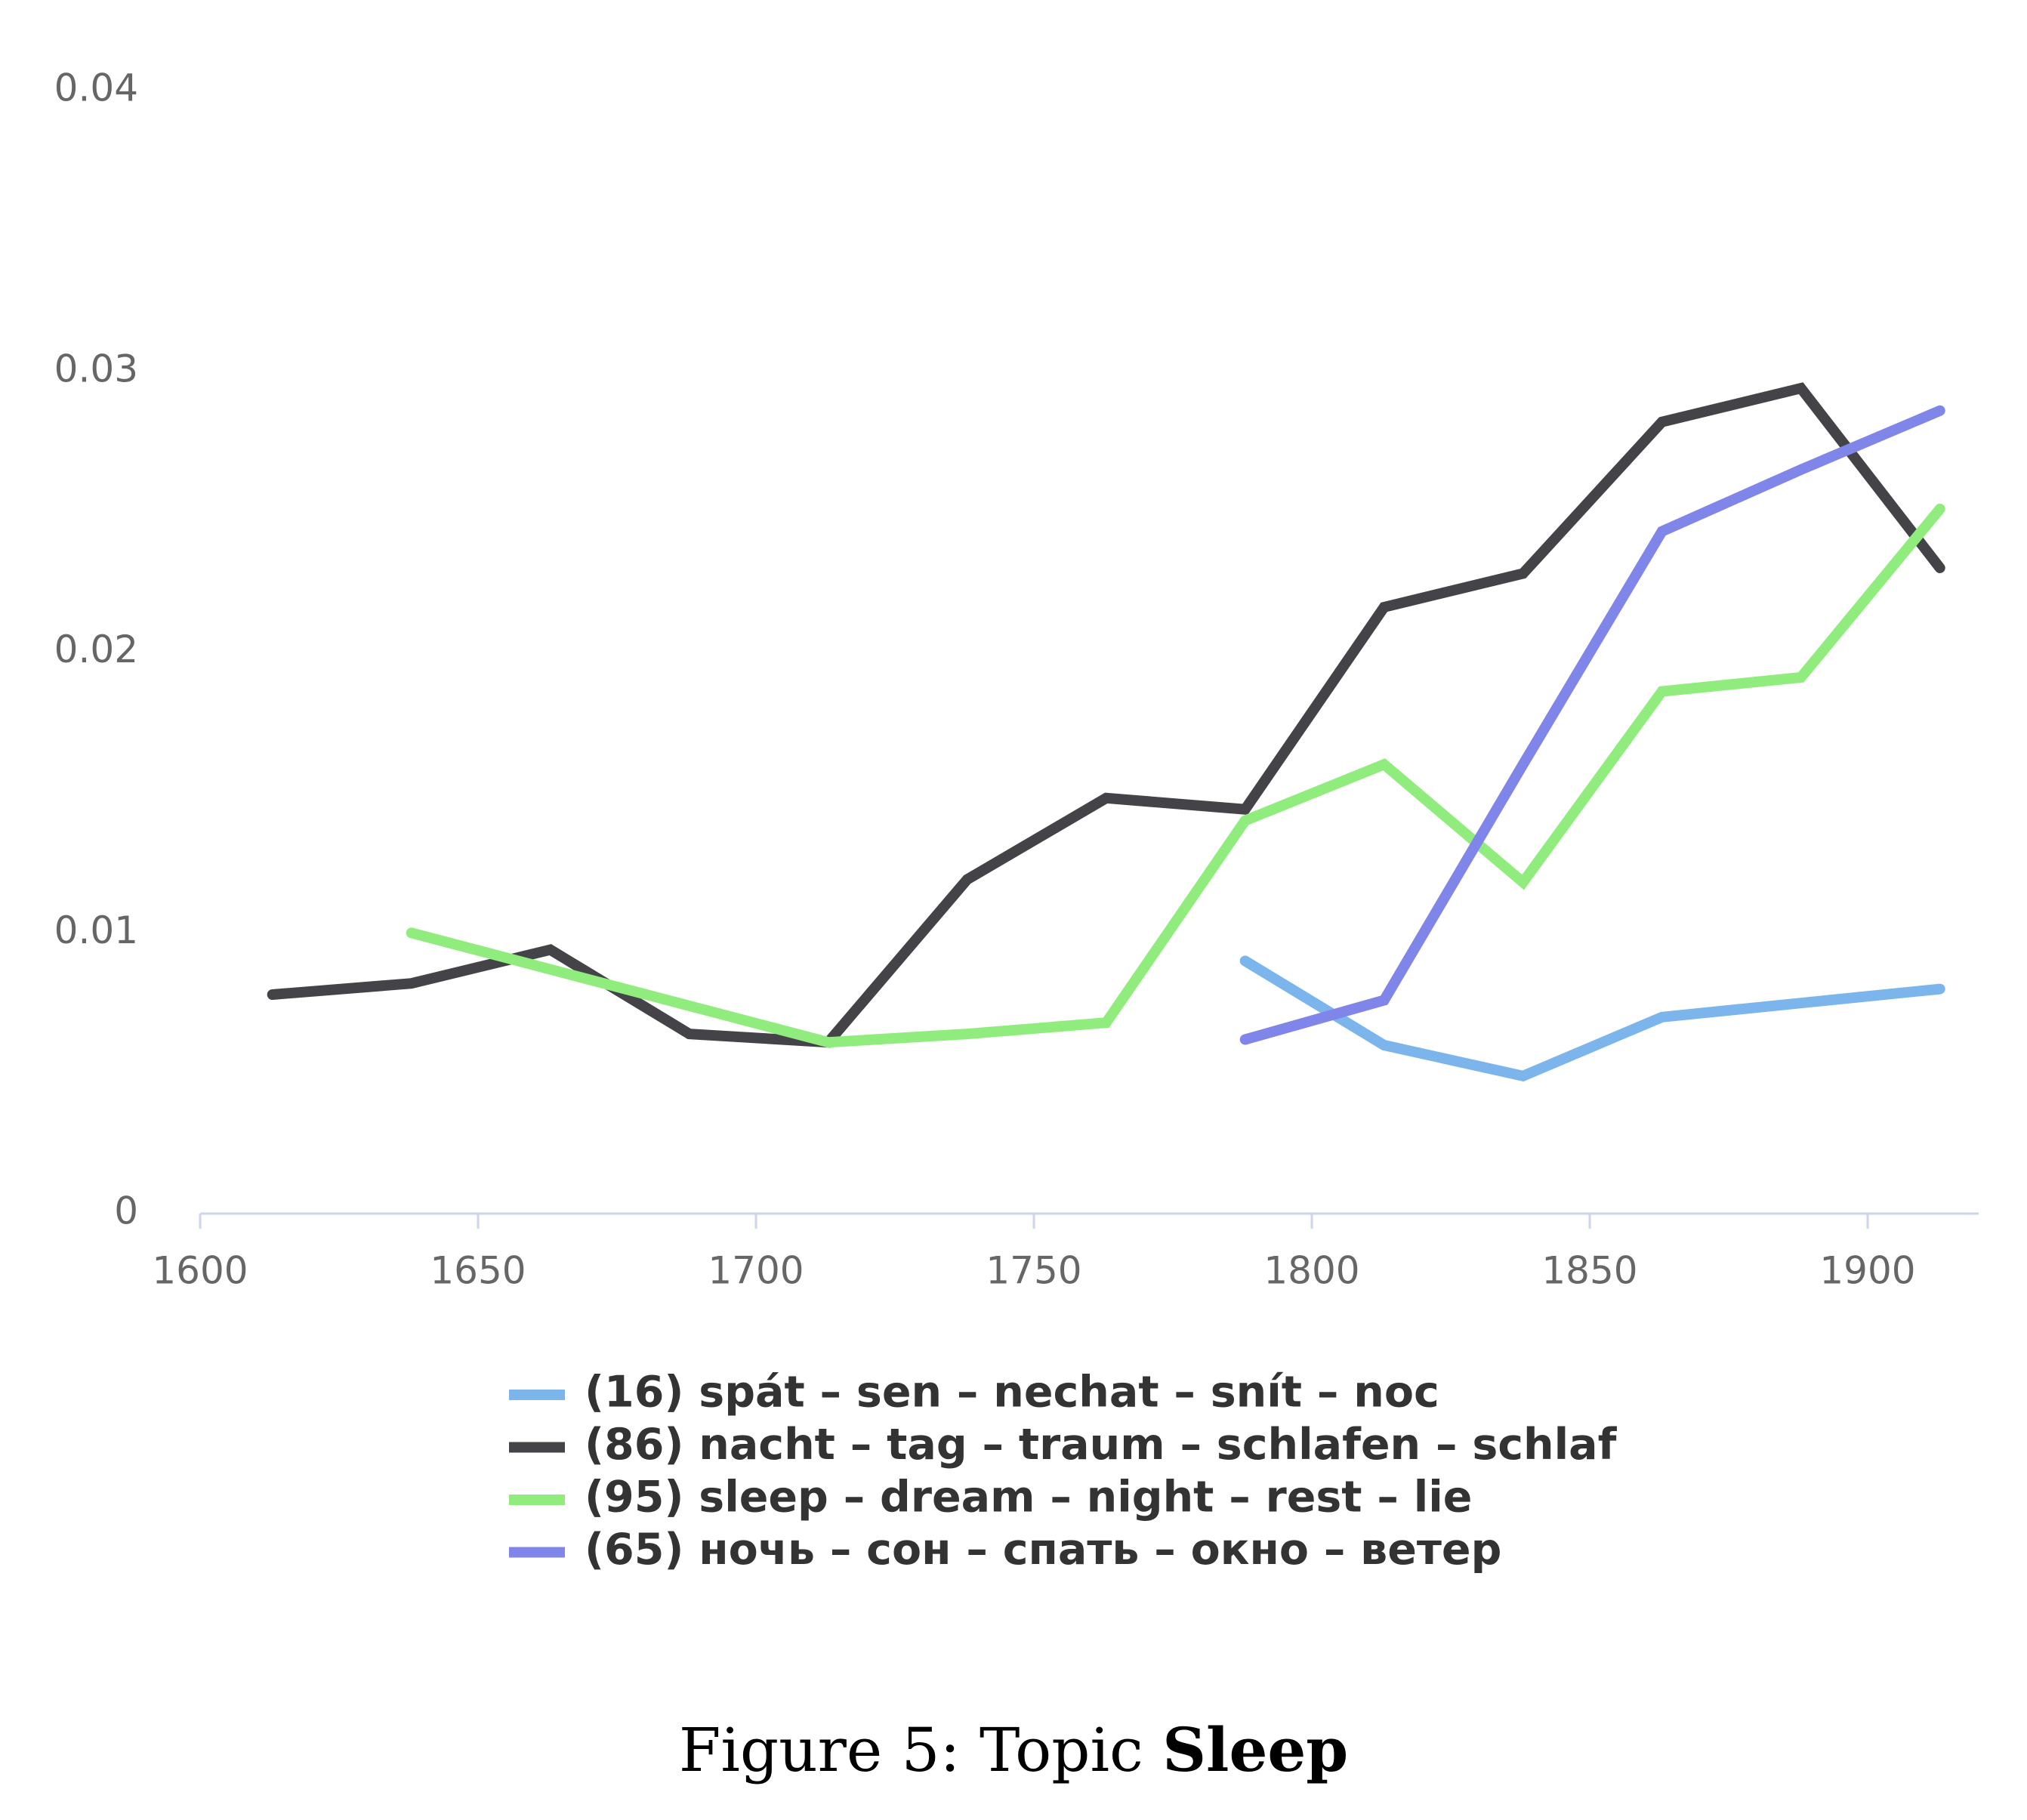 The width and height of the screenshot is (2027, 1820). Describe the element at coordinates (921, 1750) in the screenshot. I see `caption-prefix: Figure 5: Topic` at that location.